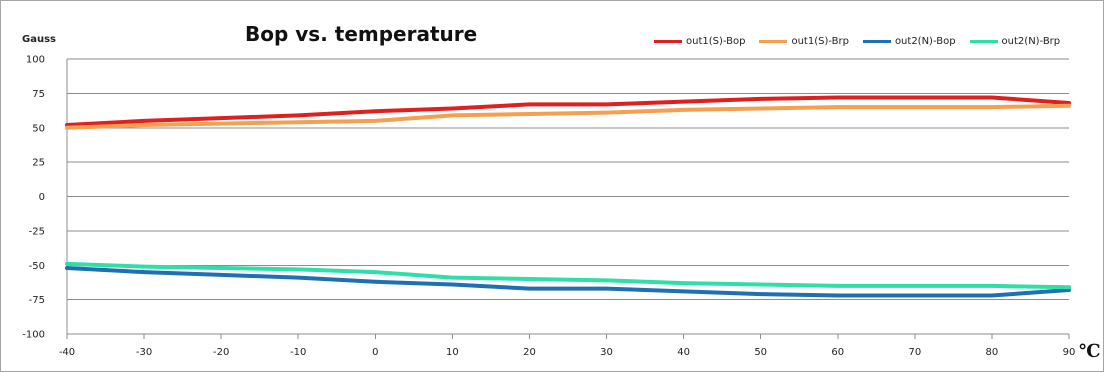  Describe the element at coordinates (820, 41) in the screenshot. I see `legend-label: out1(S)-Brp` at that location.